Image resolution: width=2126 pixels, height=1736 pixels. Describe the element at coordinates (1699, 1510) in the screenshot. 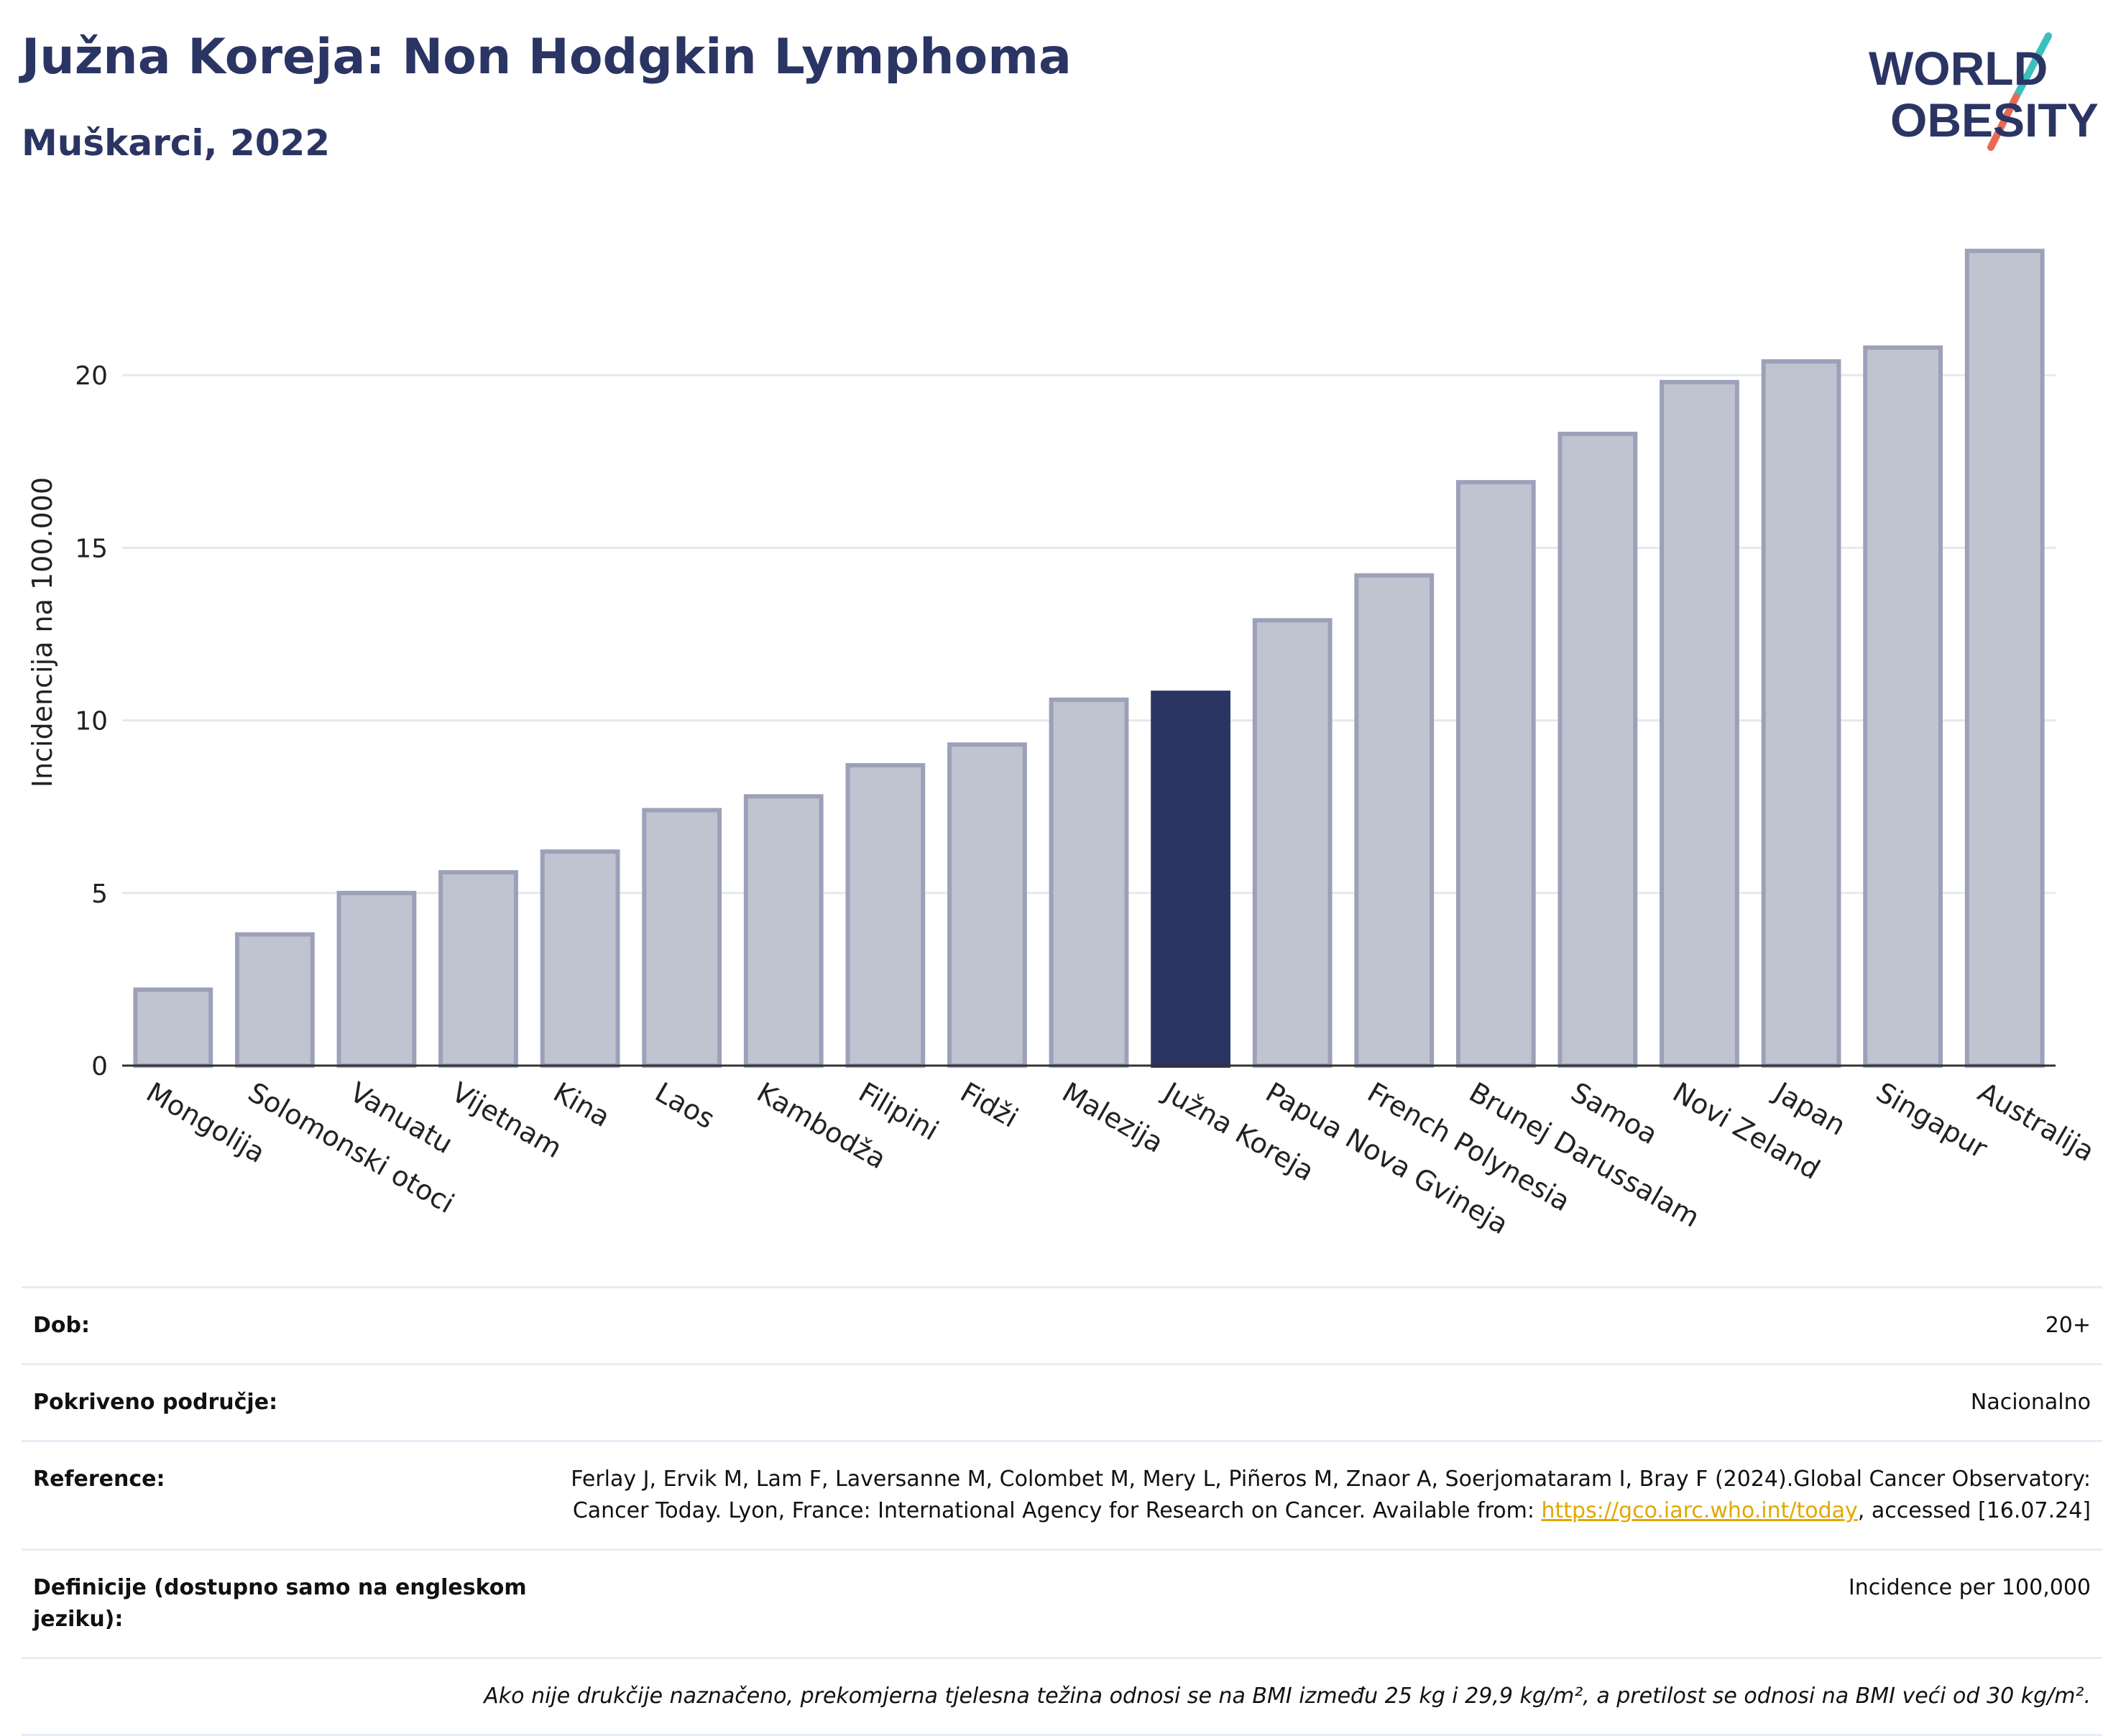

I see `reference-link: https://gco.iarc.who.int/today` at that location.